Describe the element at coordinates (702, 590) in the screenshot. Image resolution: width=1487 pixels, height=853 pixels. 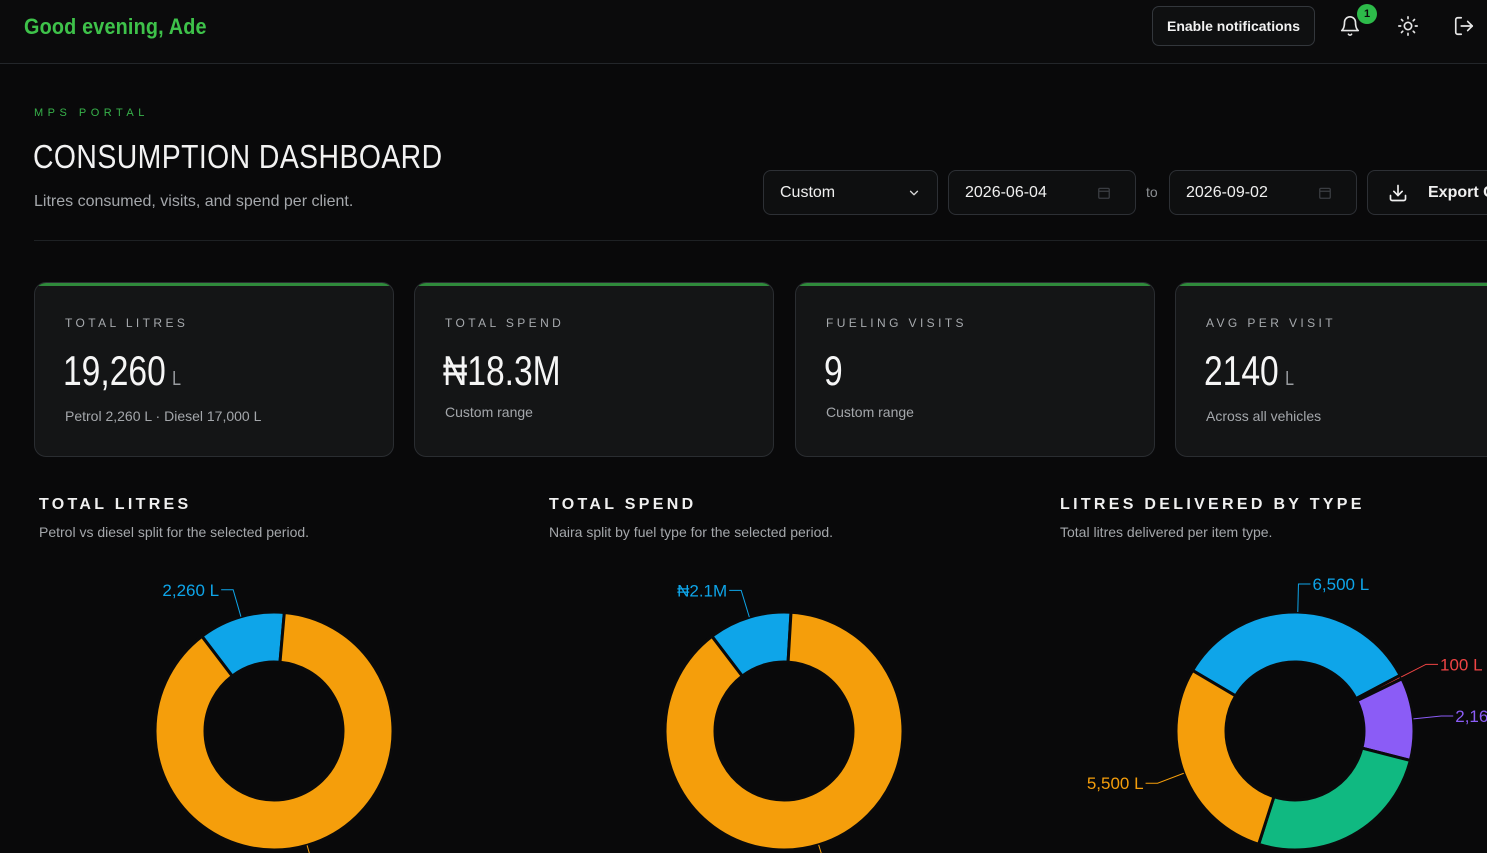
I see `slice-label: ₦2.1M` at that location.